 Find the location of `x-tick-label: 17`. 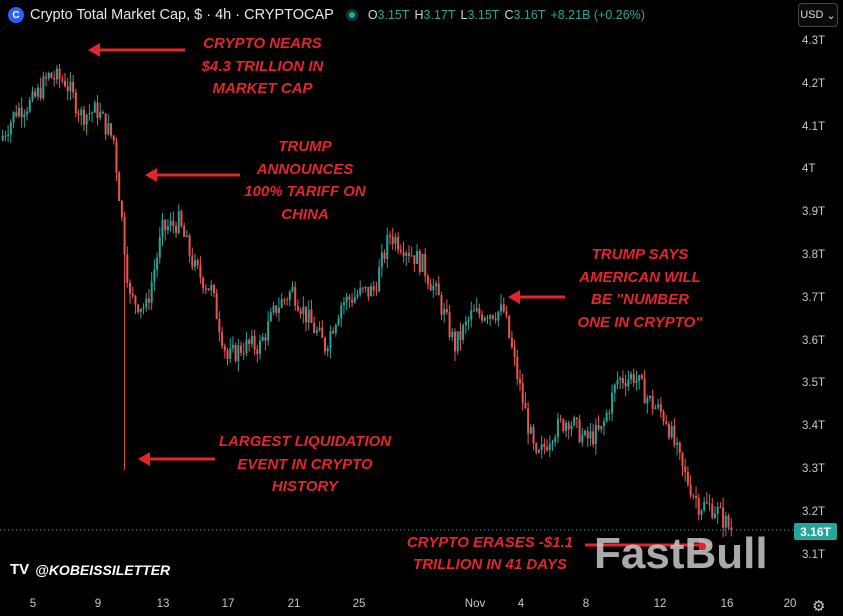

x-tick-label: 17 is located at coordinates (228, 604).